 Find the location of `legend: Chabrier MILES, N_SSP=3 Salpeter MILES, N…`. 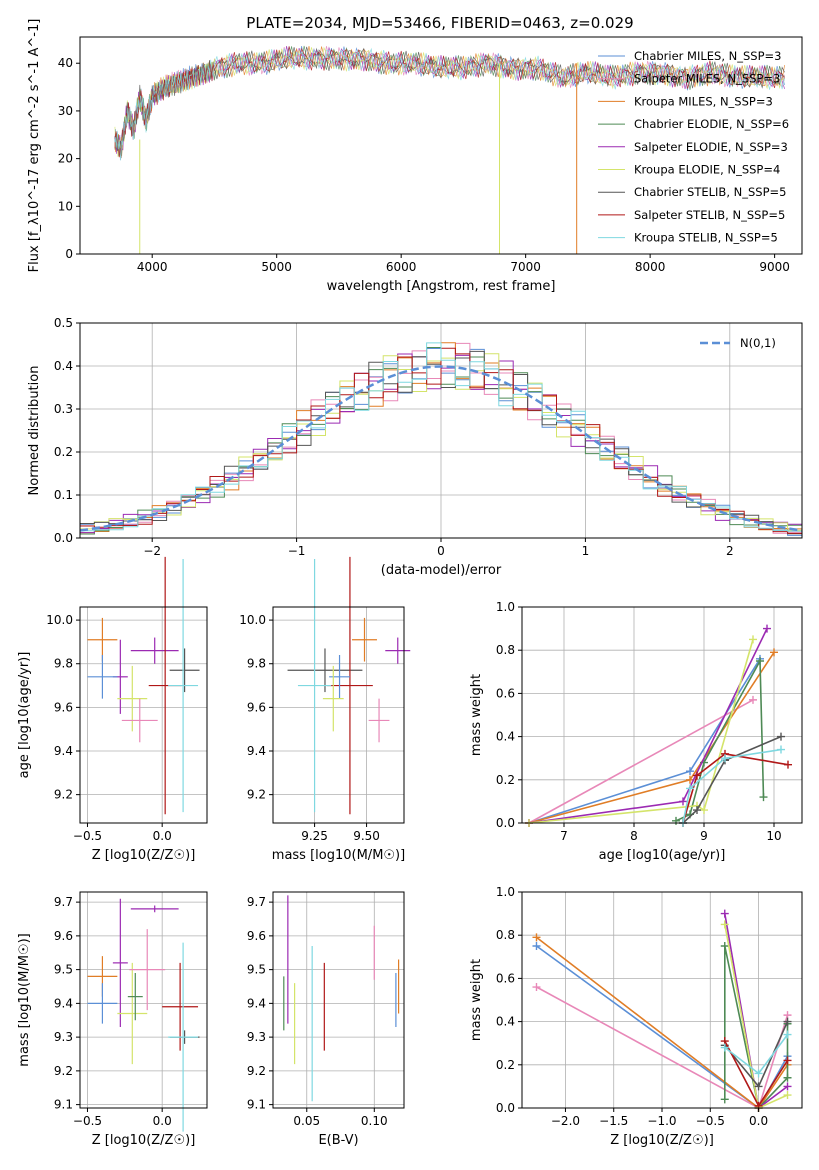

legend: Chabrier MILES, N_SSP=3 Salpeter MILES, N… is located at coordinates (693, 147).